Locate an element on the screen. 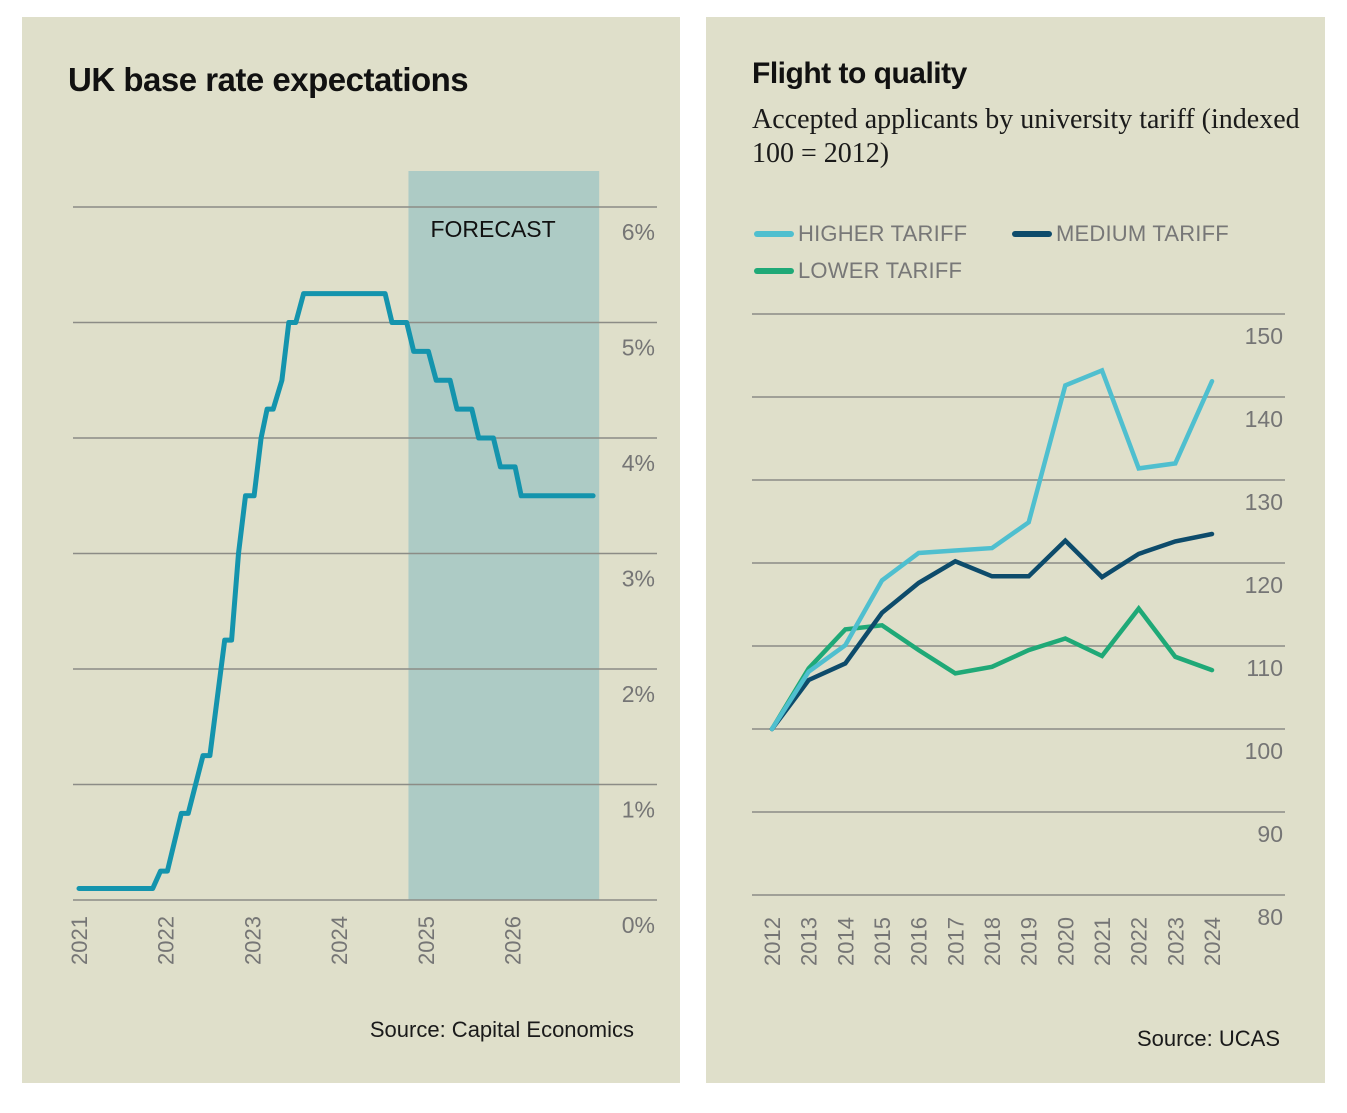 The width and height of the screenshot is (1347, 1113). x-tick-label: 2015 is located at coordinates (882, 941).